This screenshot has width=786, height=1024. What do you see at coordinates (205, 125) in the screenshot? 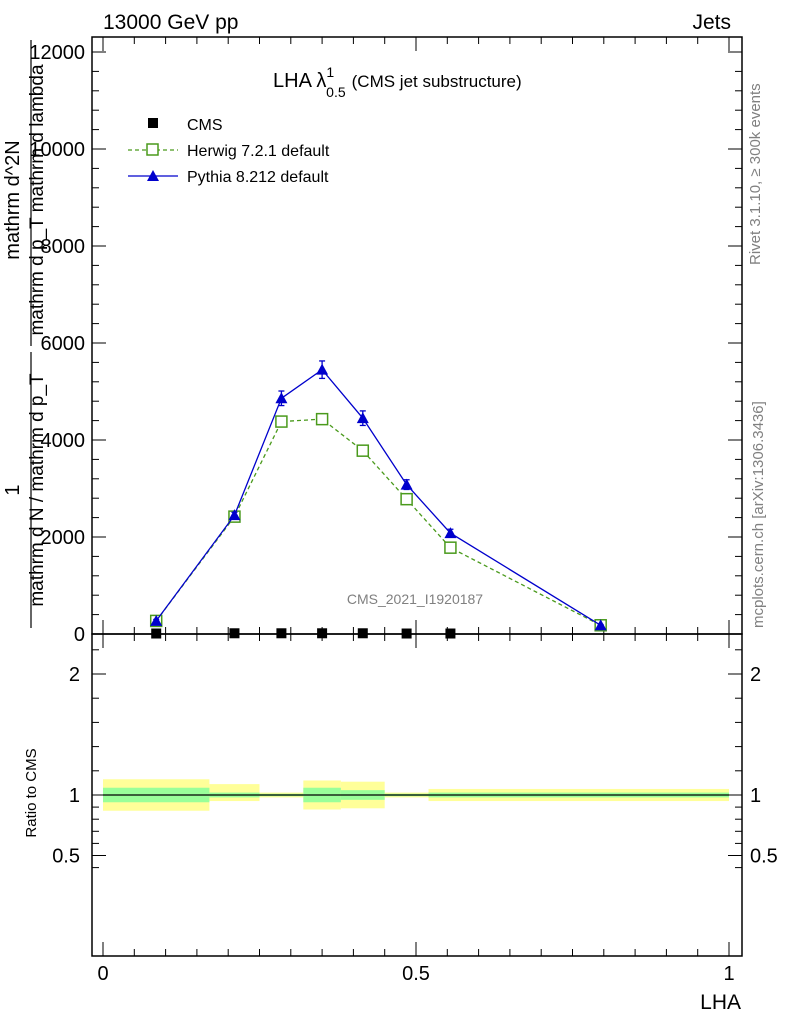
I see `legend-cms-label: CMS` at bounding box center [205, 125].